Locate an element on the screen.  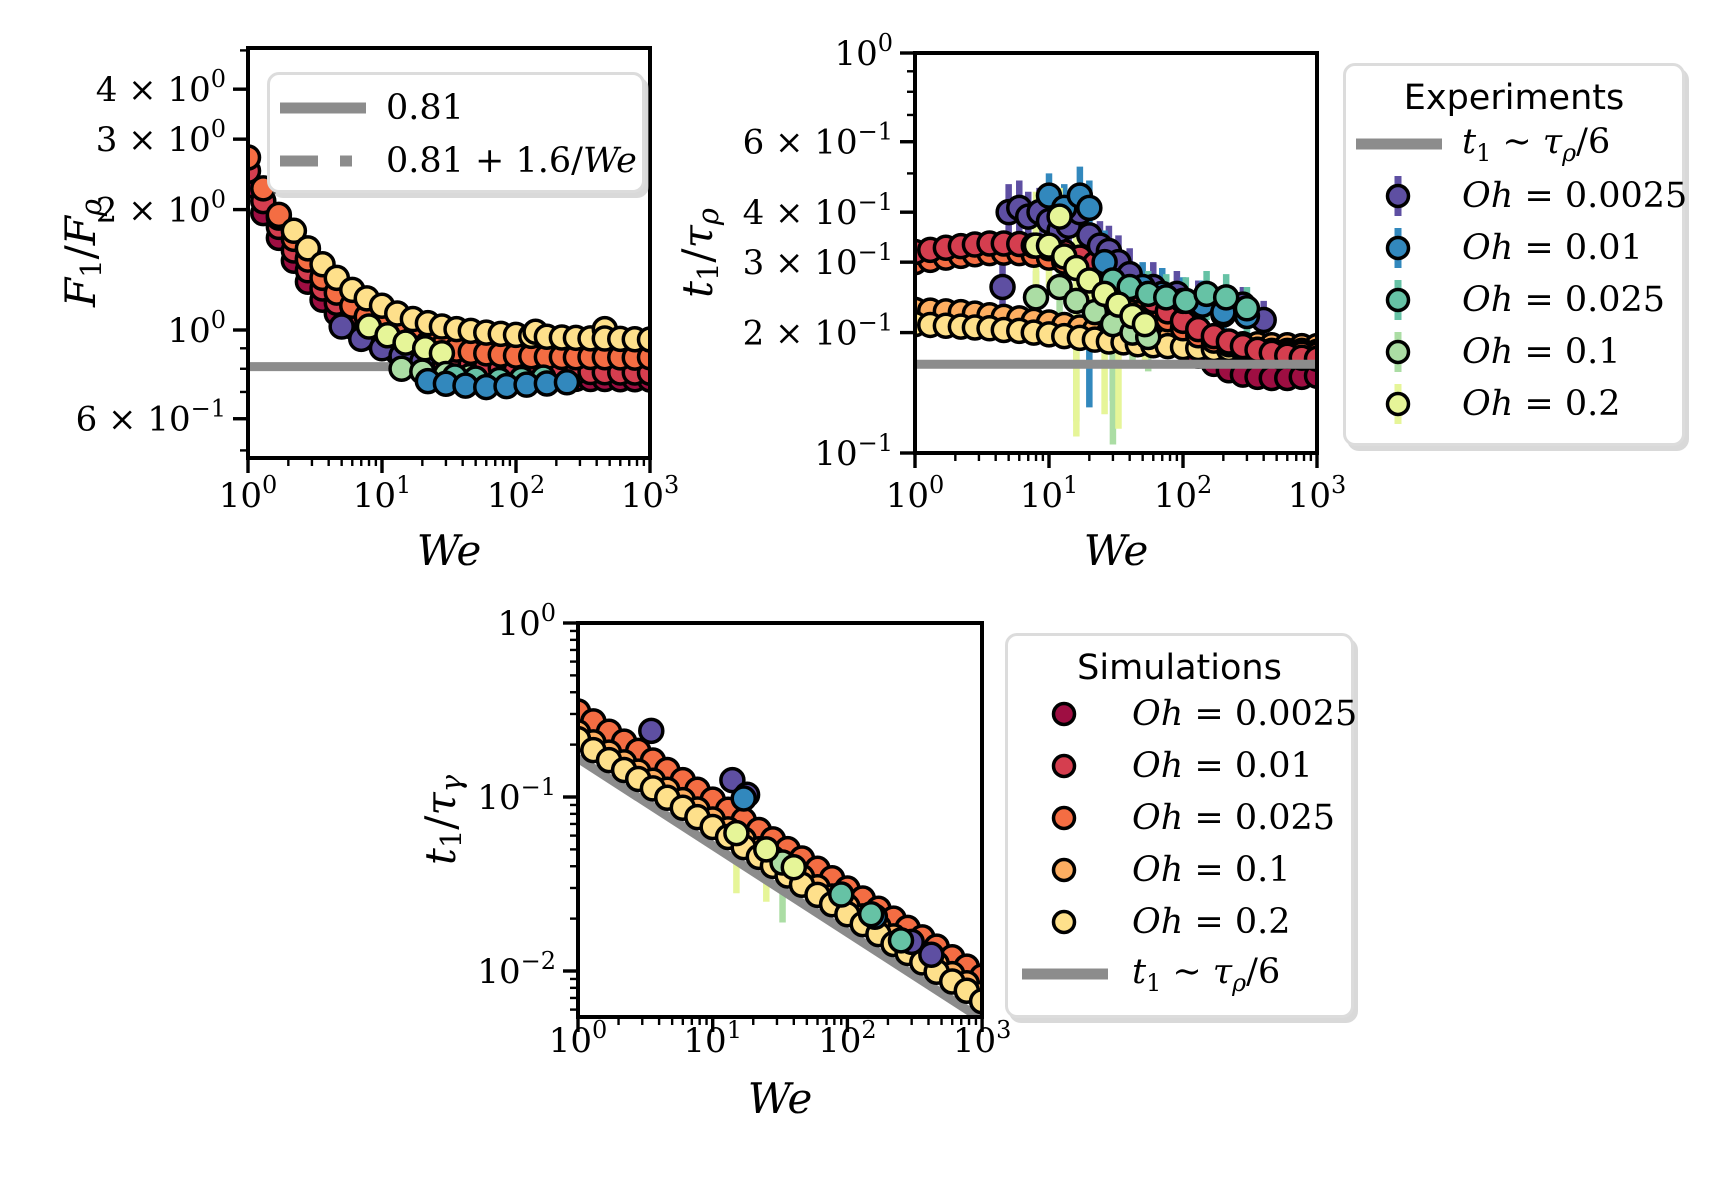
legend-row: Oh = 0.2 is located at coordinates (1179, 922).